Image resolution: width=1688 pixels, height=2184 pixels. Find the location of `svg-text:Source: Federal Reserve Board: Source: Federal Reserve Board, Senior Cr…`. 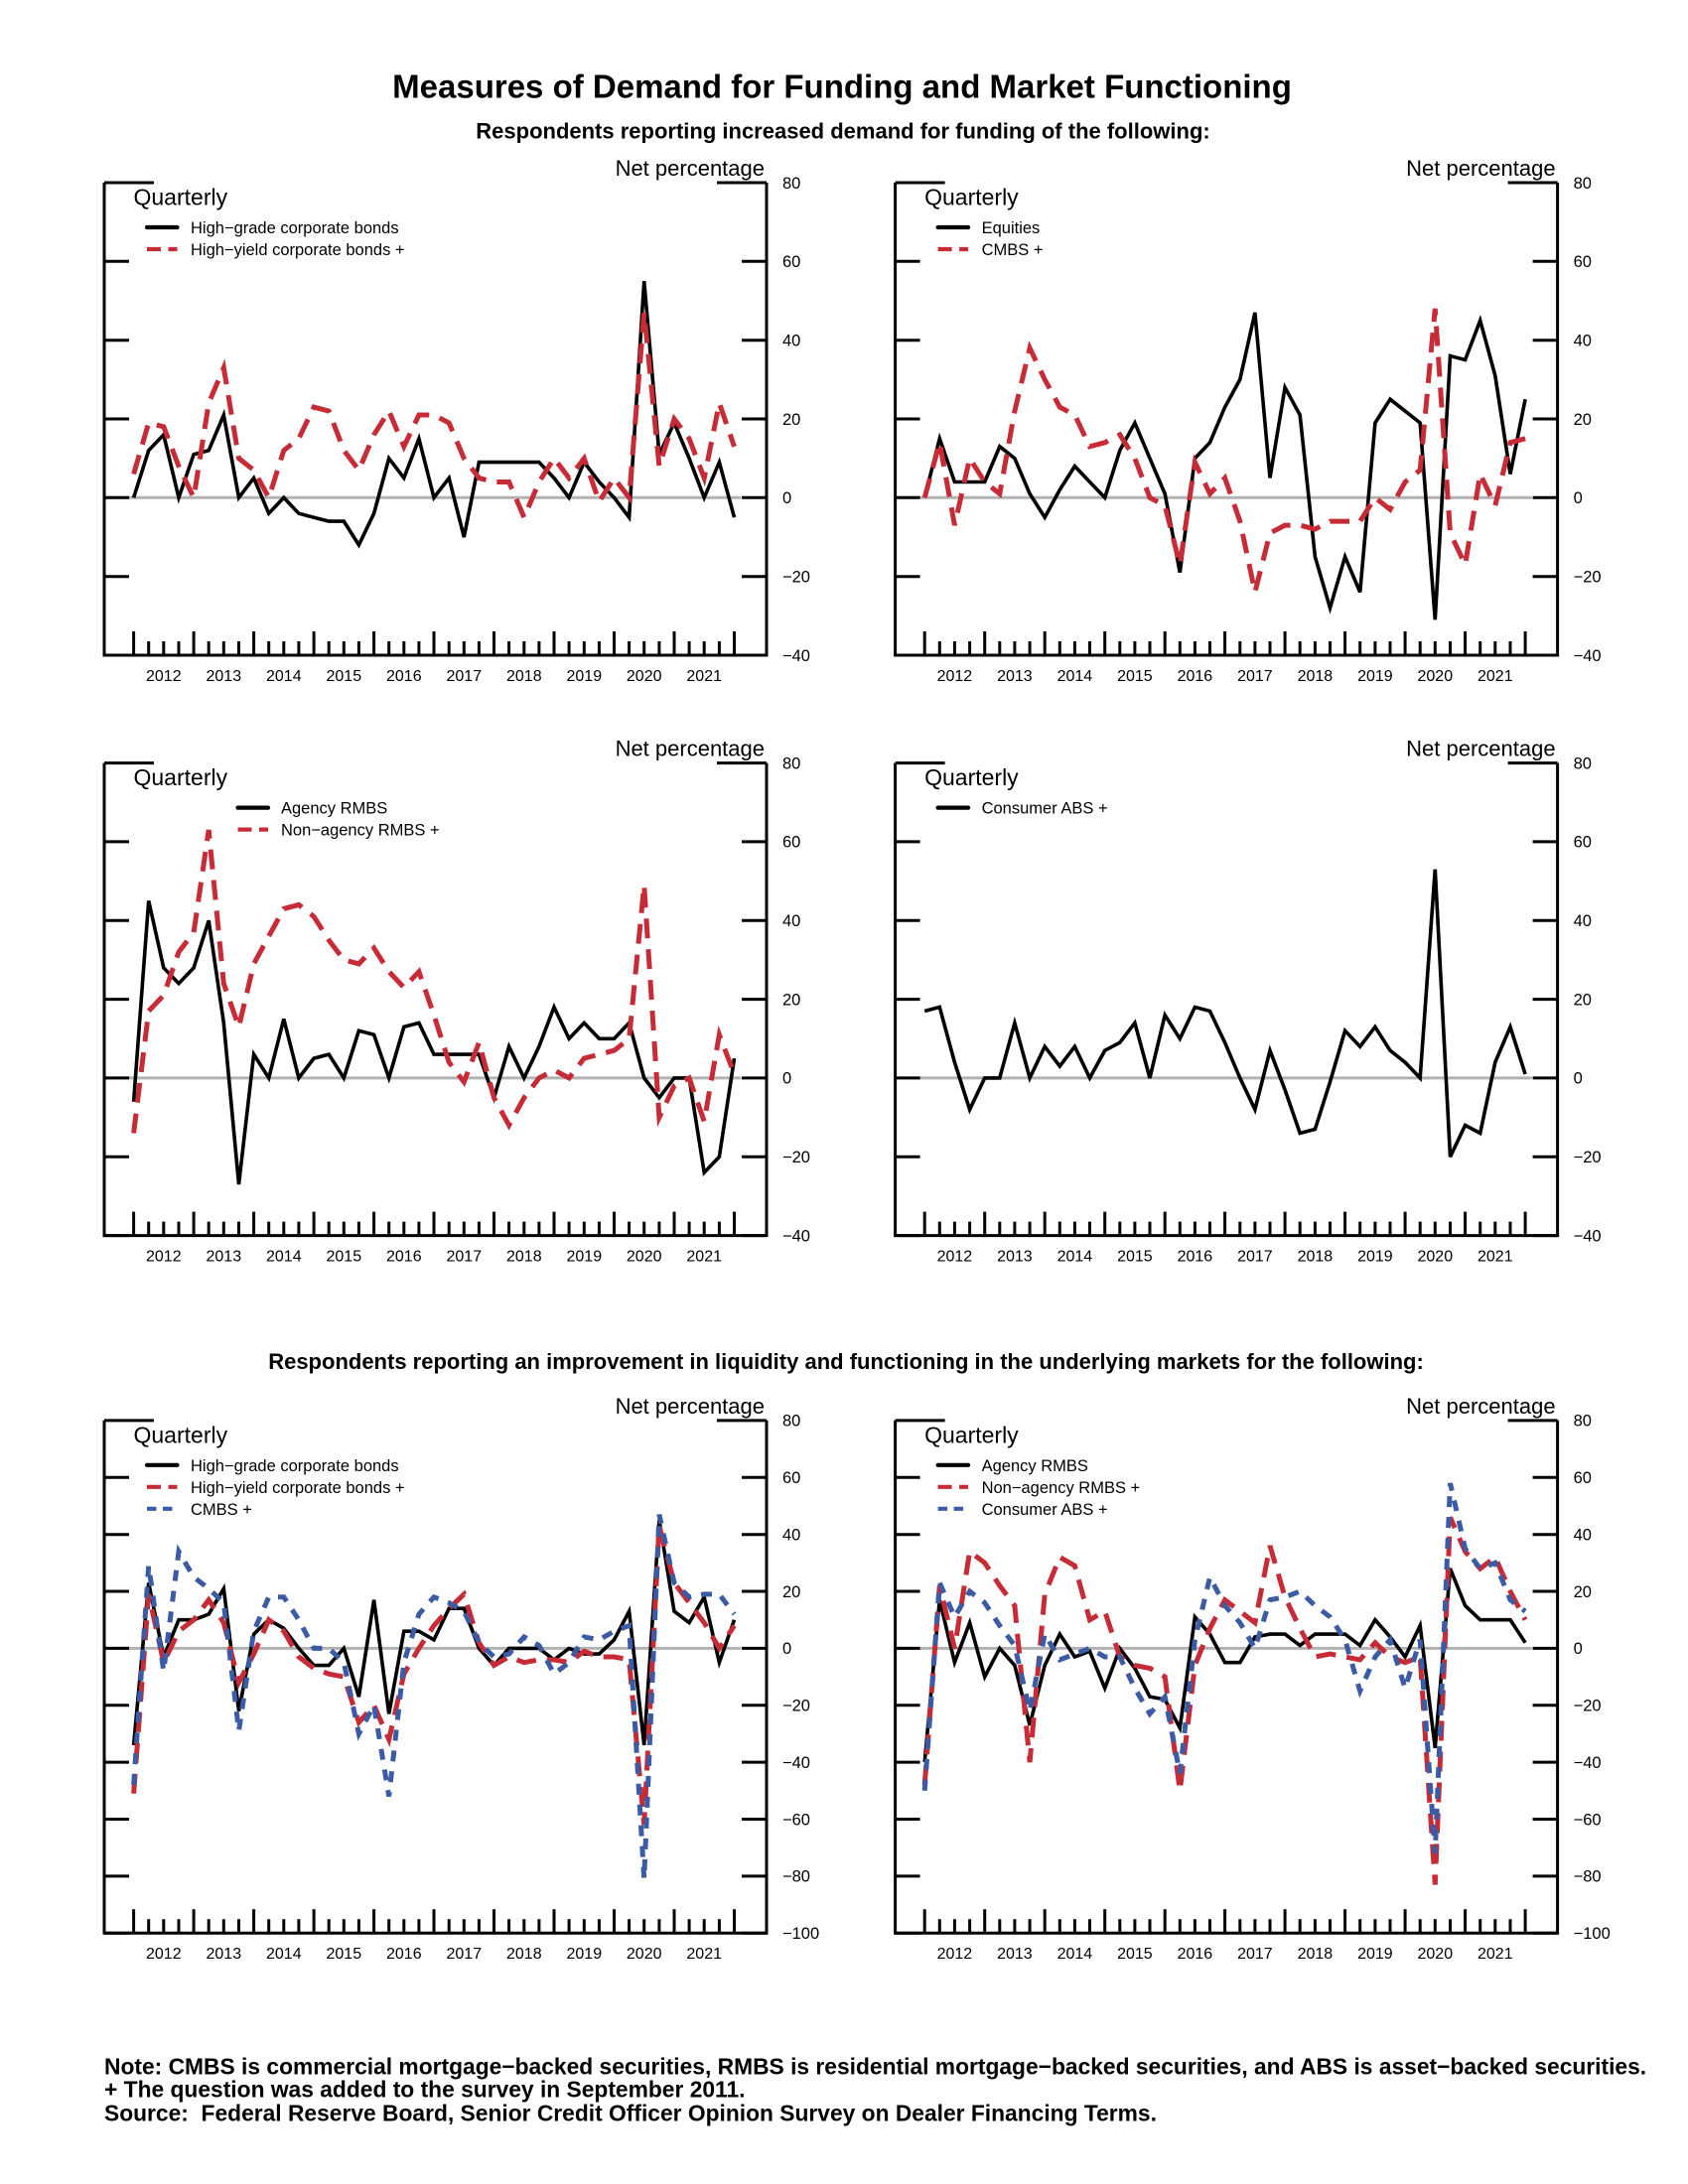

svg-text:Source: Federal Reserve Board: Source: Federal Reserve Board, Senior Cr… is located at coordinates (630, 2112).